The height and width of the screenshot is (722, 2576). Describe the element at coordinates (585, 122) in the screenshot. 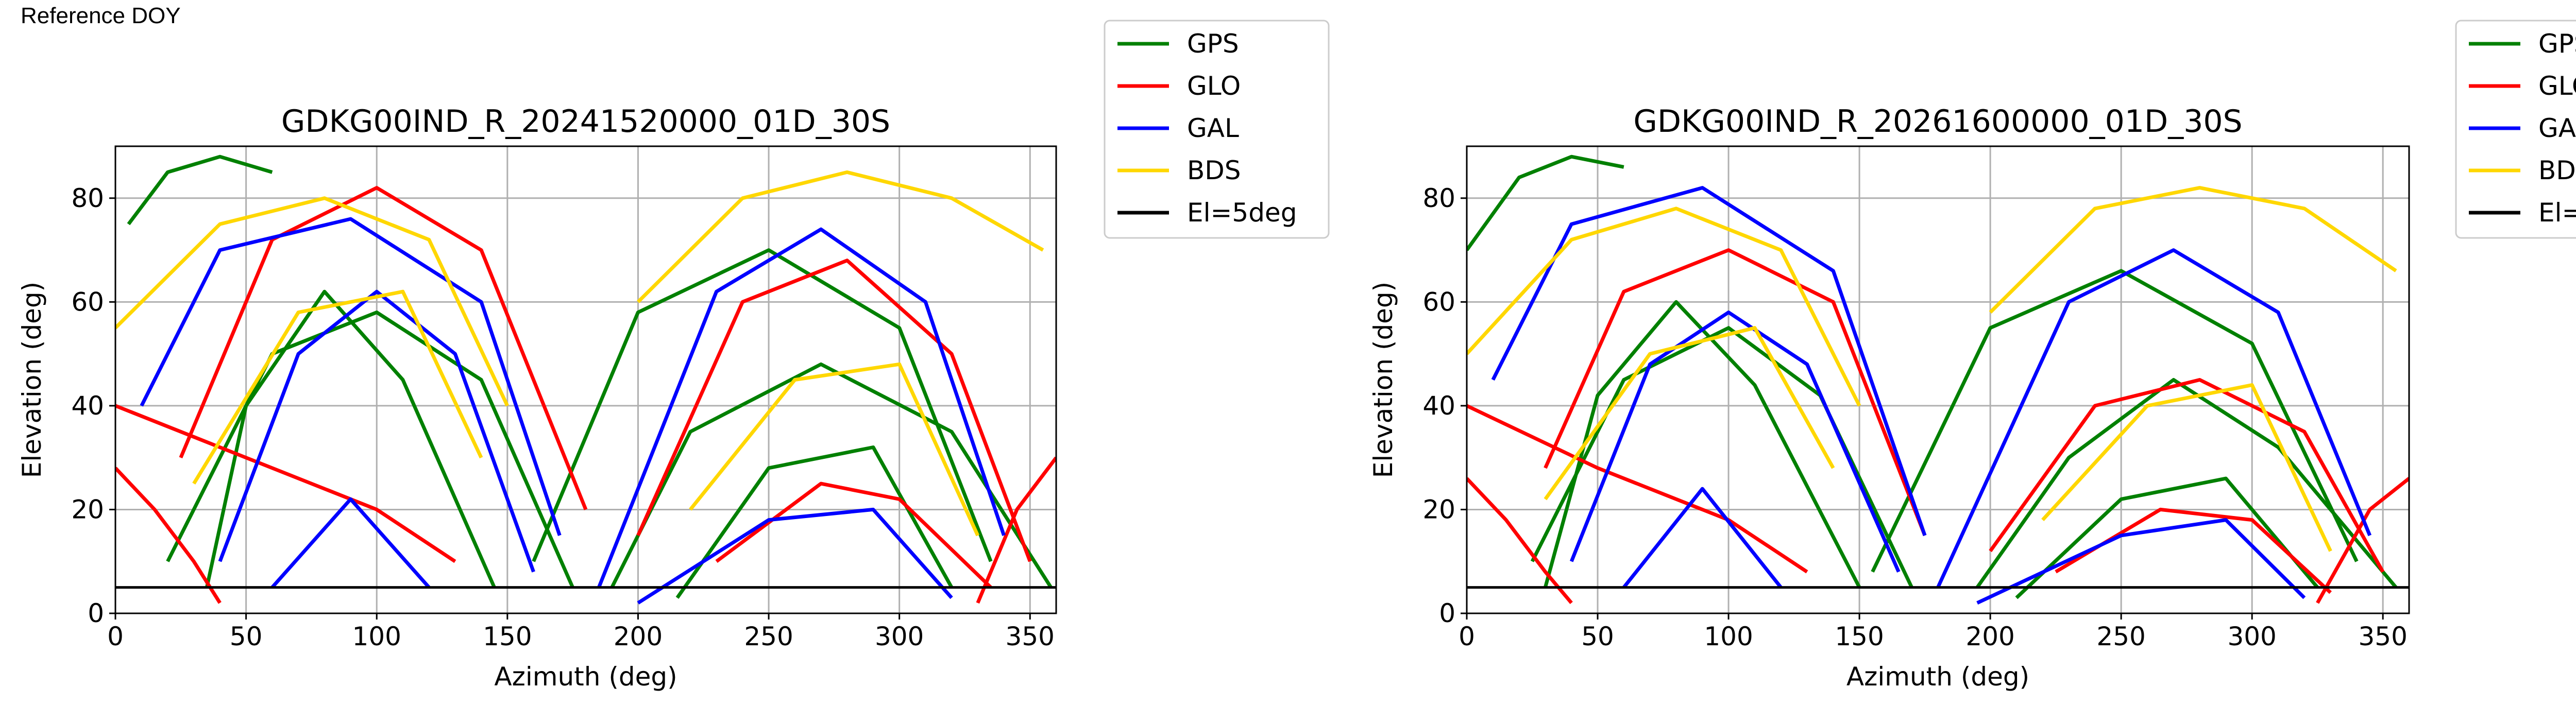

I see `chart-title: GDKG00IND_R_20241520000_01D_30S` at that location.